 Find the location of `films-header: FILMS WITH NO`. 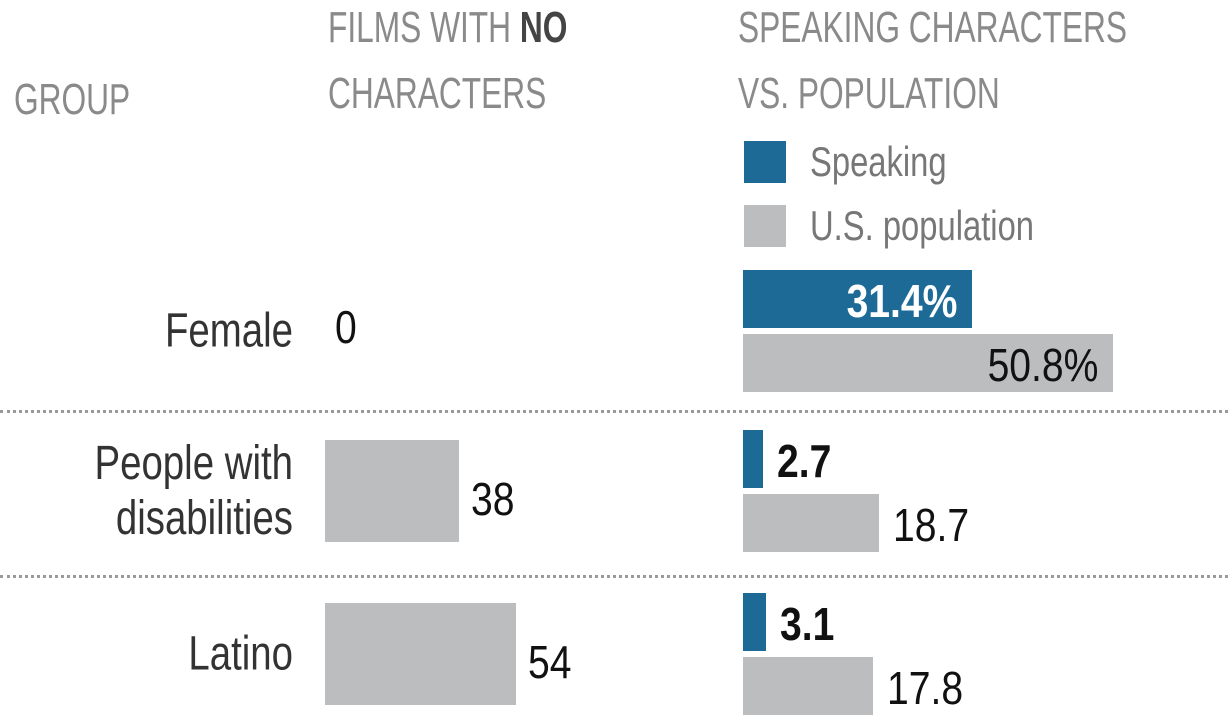

films-header: FILMS WITH NO is located at coordinates (447, 28).